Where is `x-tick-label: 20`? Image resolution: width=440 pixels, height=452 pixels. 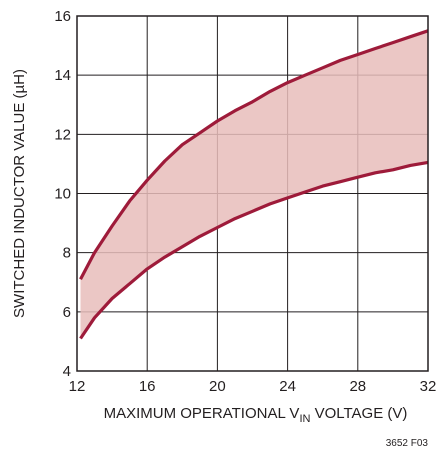 x-tick-label: 20 is located at coordinates (217, 386).